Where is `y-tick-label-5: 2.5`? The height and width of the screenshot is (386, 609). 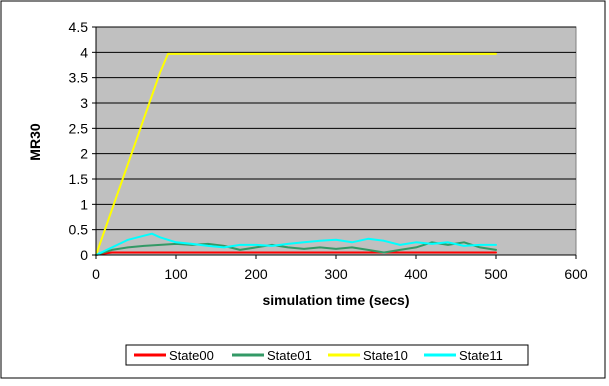
y-tick-label-5: 2.5 is located at coordinates (79, 128).